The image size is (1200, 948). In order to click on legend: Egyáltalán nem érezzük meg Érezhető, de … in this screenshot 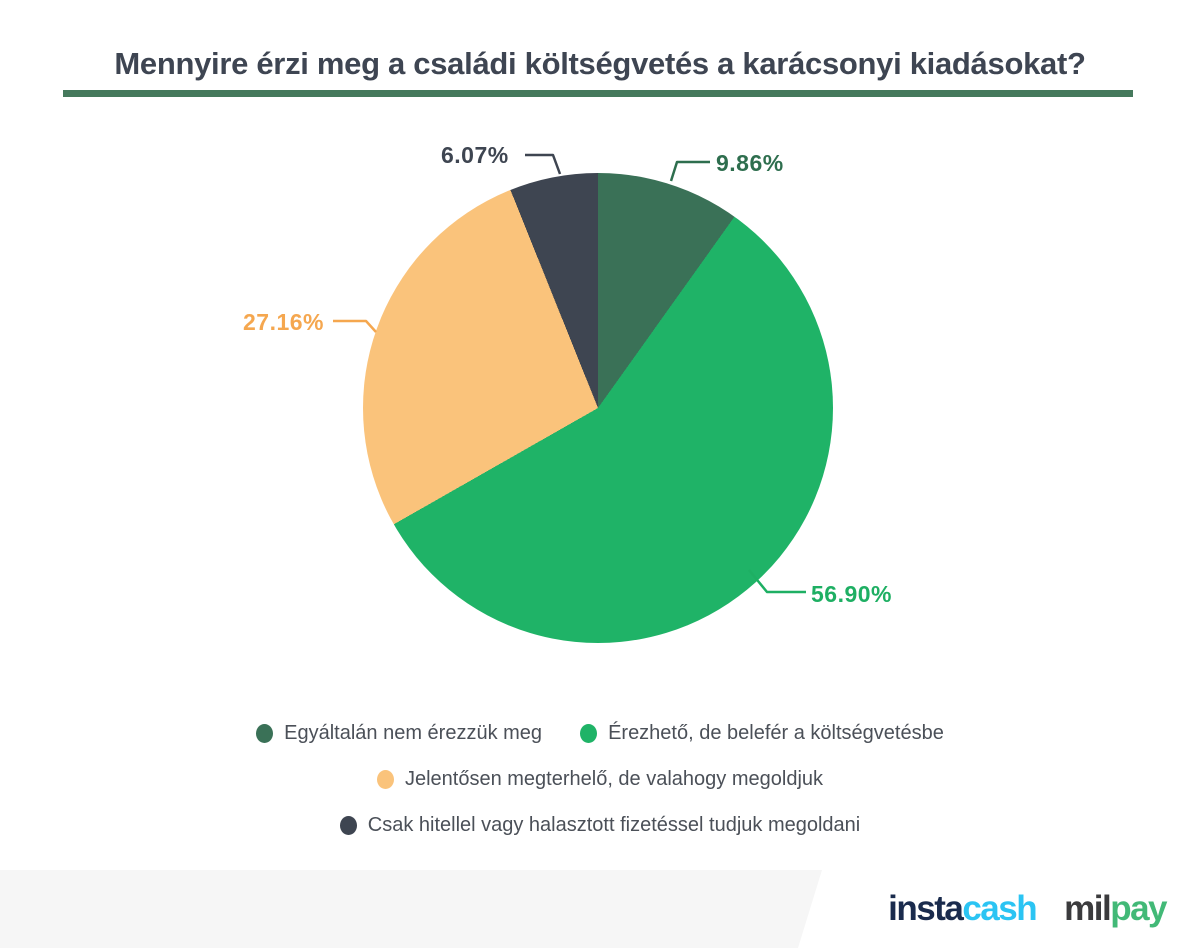, I will do `click(600, 779)`.